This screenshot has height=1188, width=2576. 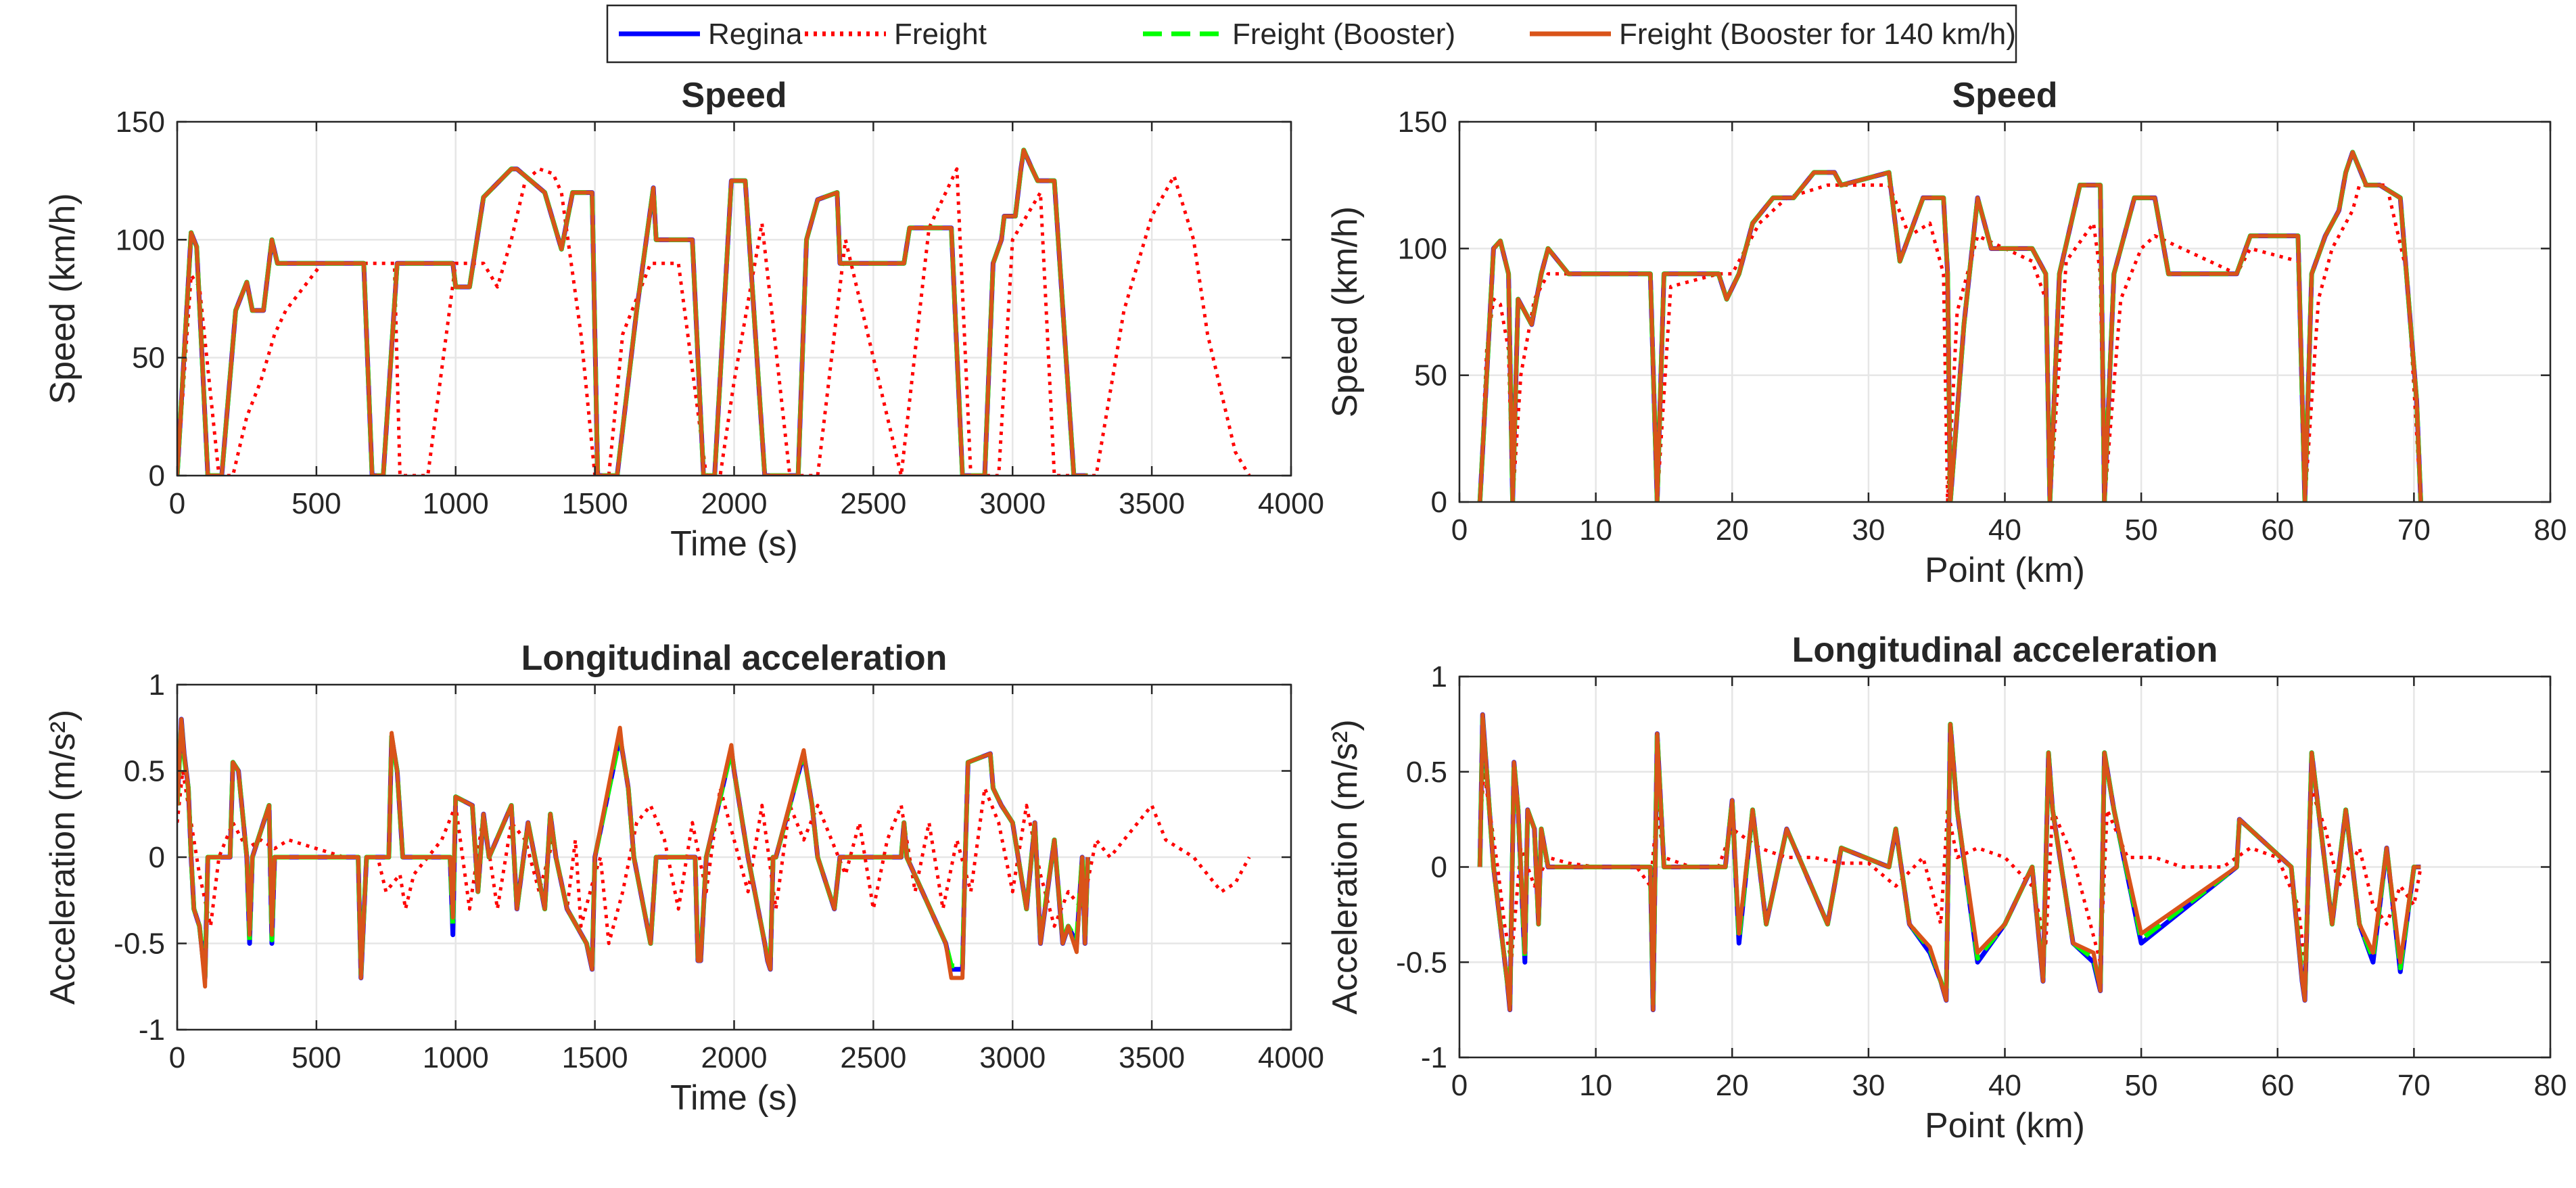 What do you see at coordinates (1817, 34) in the screenshot?
I see `legend-label: Freight (Booster for 140 km/h)` at bounding box center [1817, 34].